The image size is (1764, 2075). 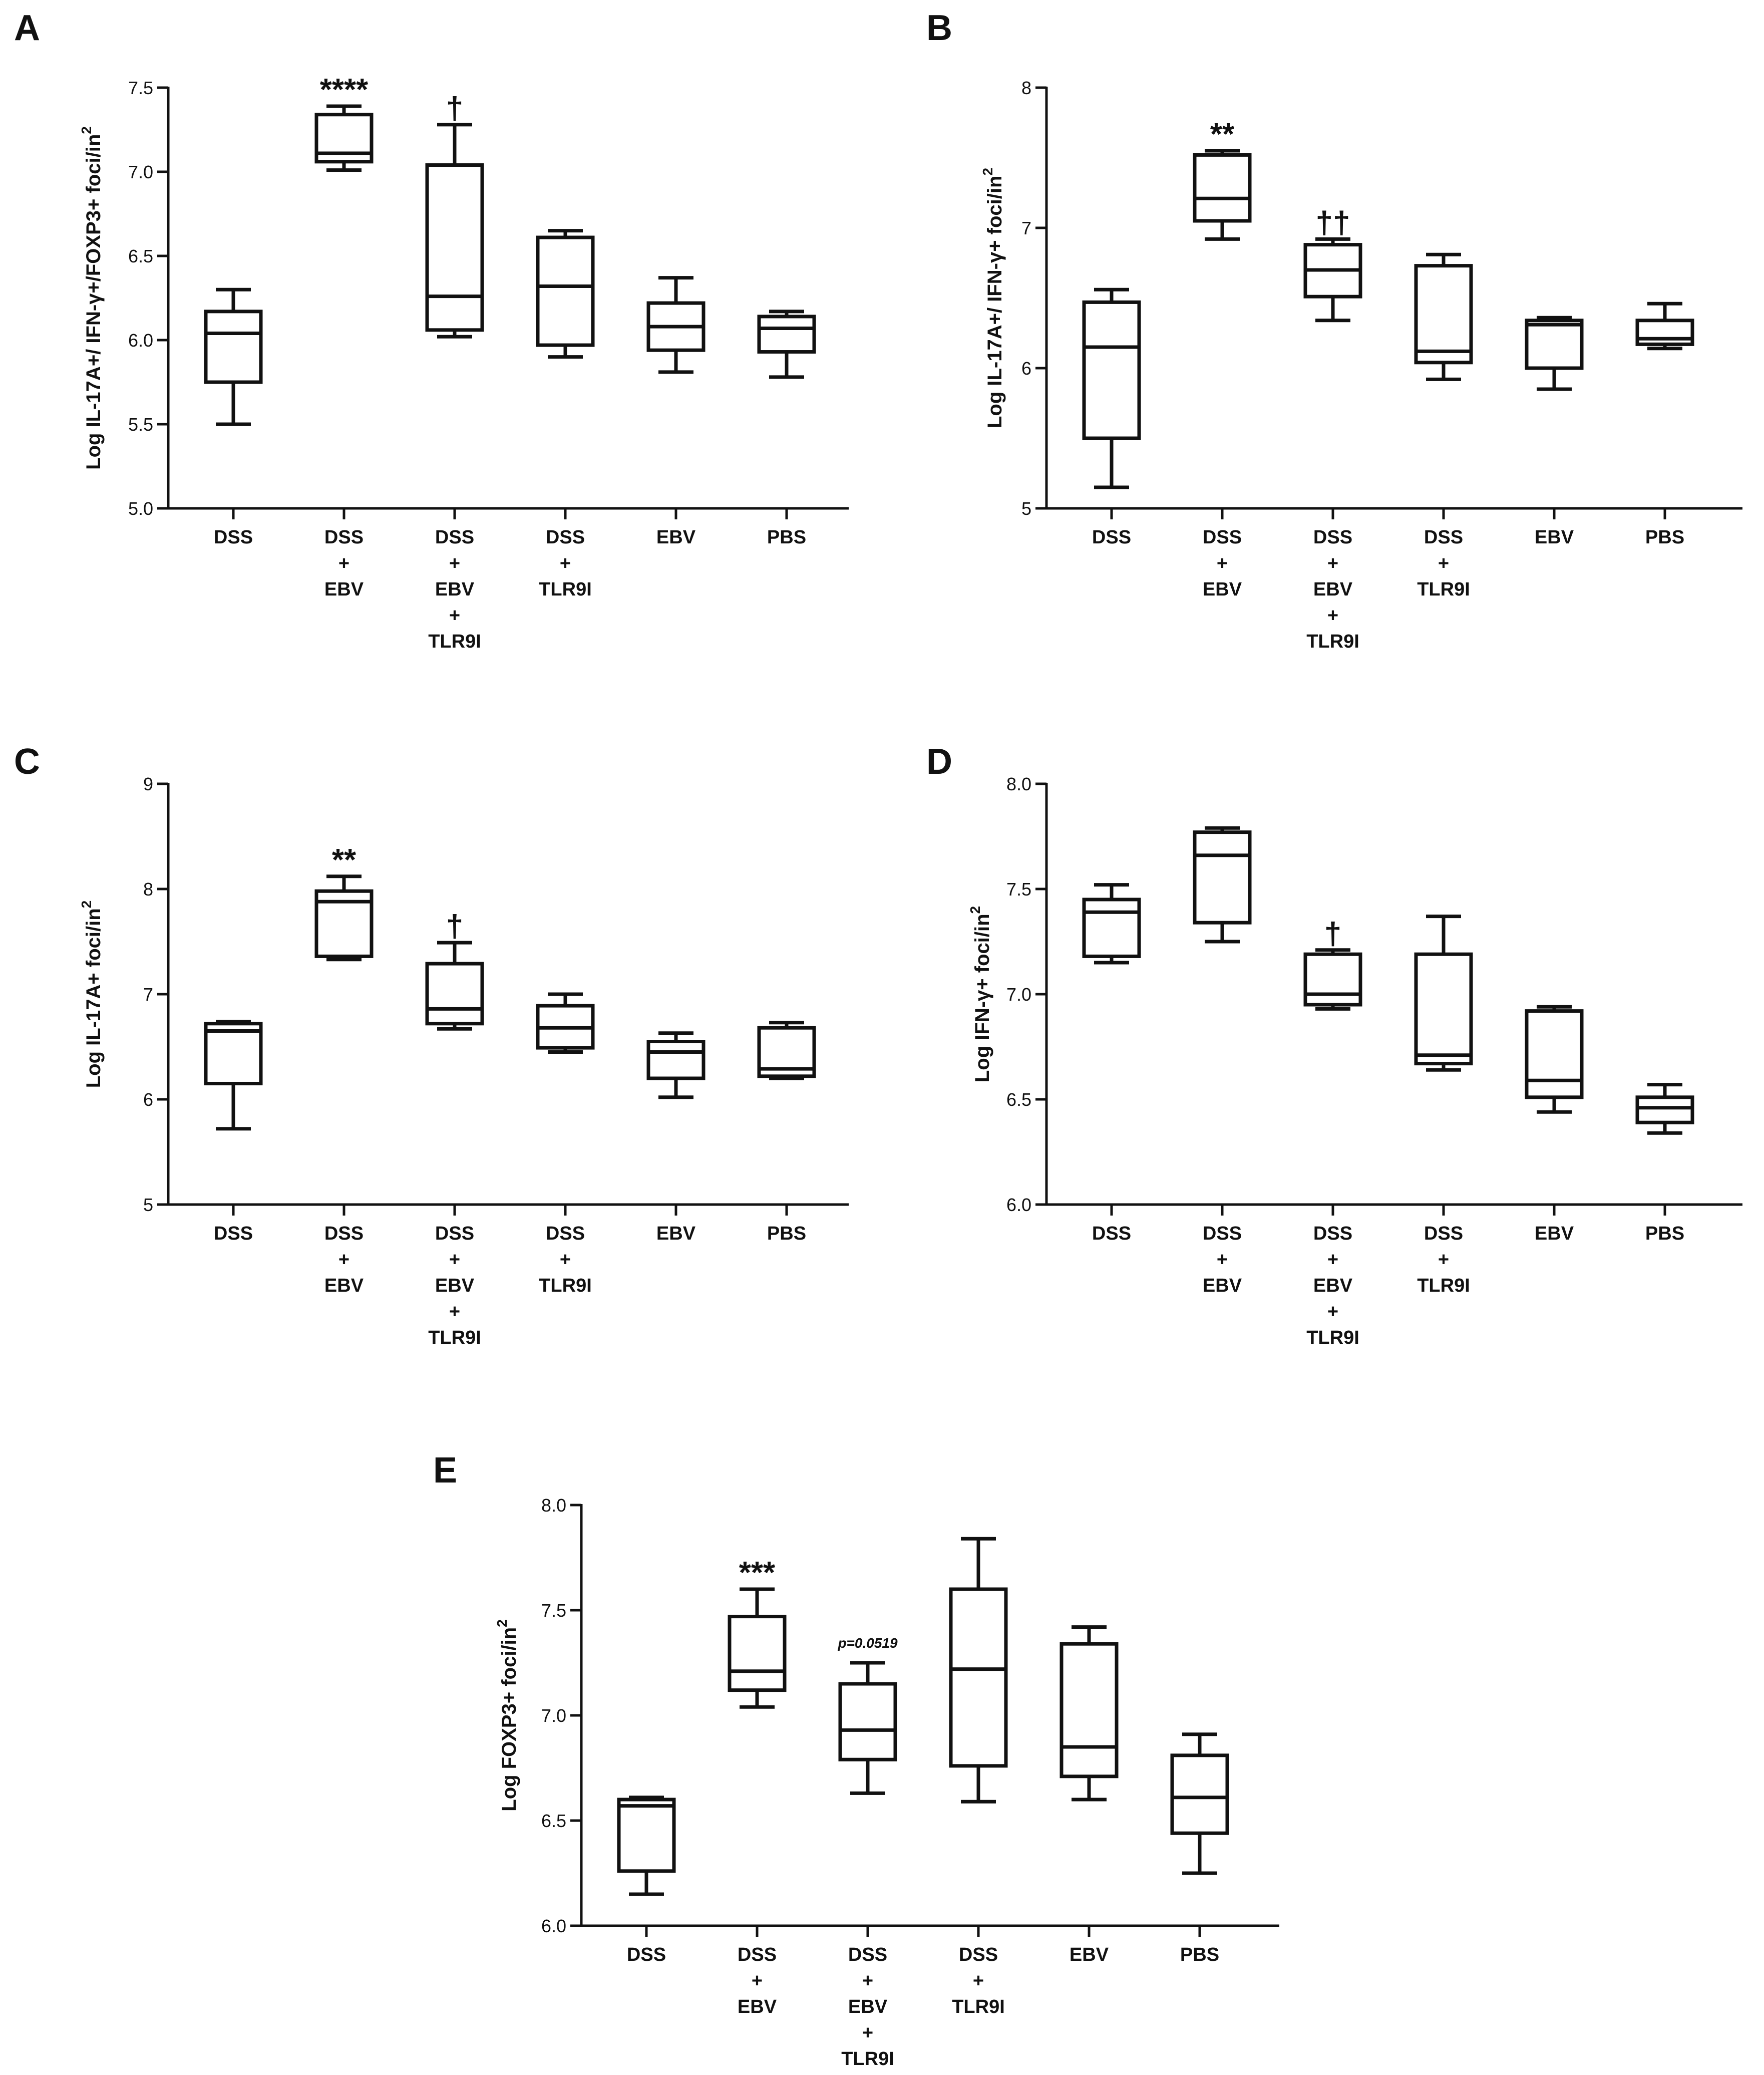 I want to click on box-c-3: †, so click(x=454, y=970).